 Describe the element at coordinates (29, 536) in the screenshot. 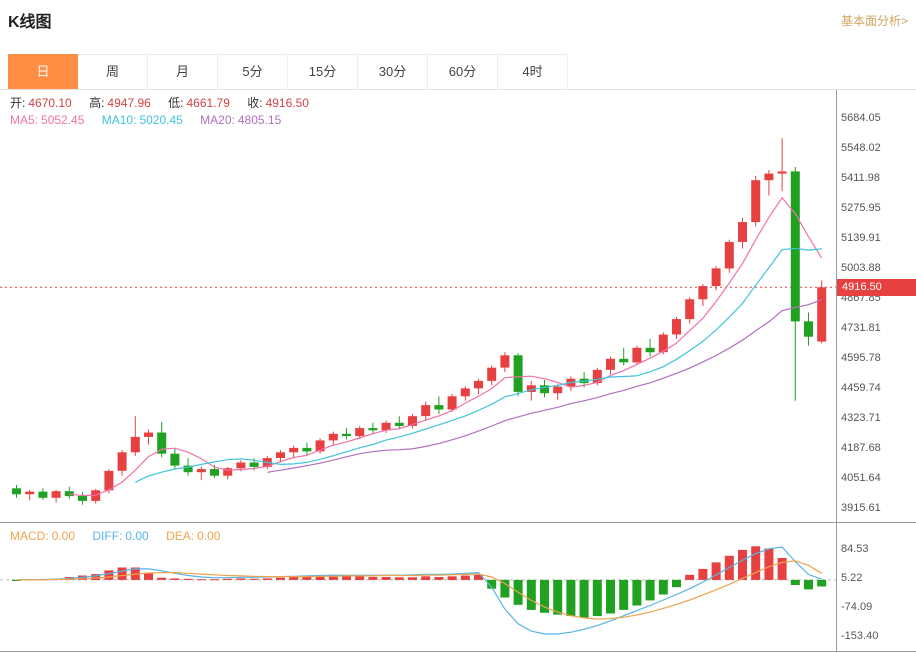

I see `macd-label: MACD:` at that location.